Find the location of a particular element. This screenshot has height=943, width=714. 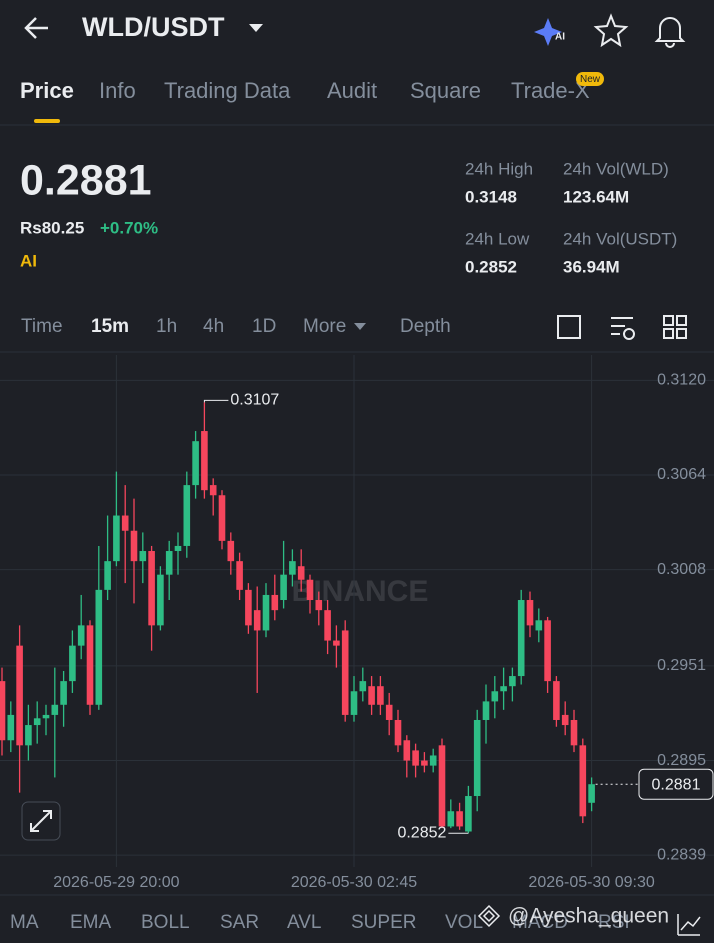

layout-icon is located at coordinates (675, 327).